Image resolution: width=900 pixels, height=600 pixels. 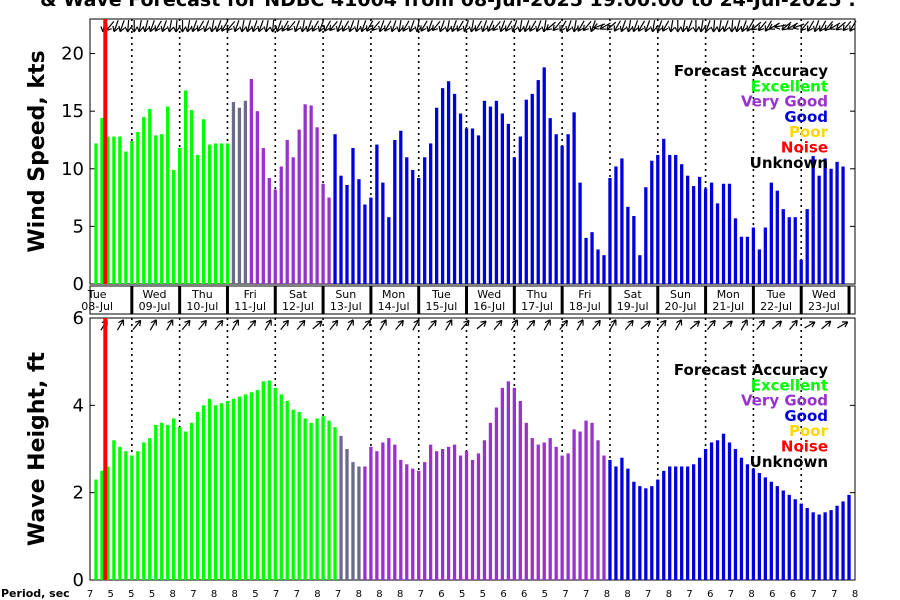 I want to click on day-date: 09-Jul, so click(x=155, y=306).